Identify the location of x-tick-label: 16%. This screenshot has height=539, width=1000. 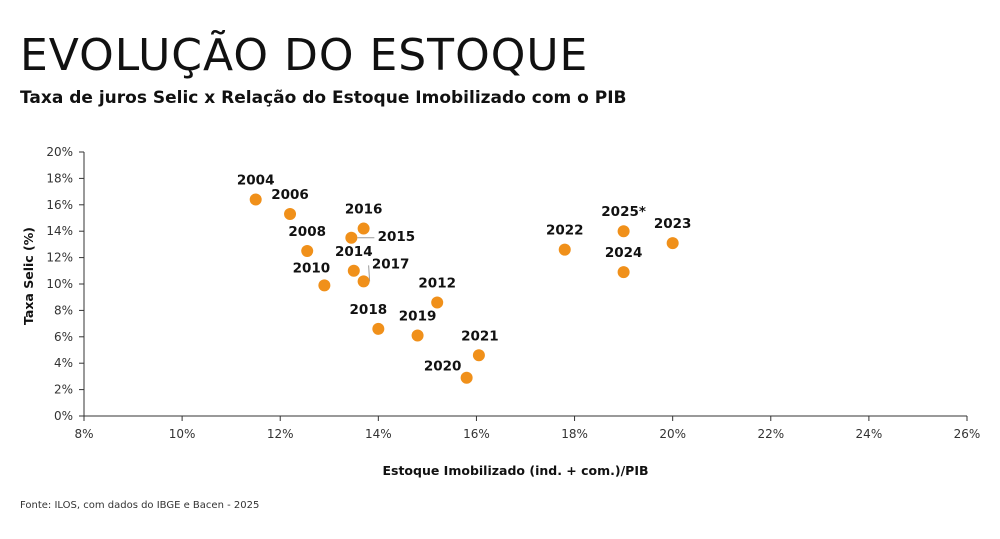
(476, 434).